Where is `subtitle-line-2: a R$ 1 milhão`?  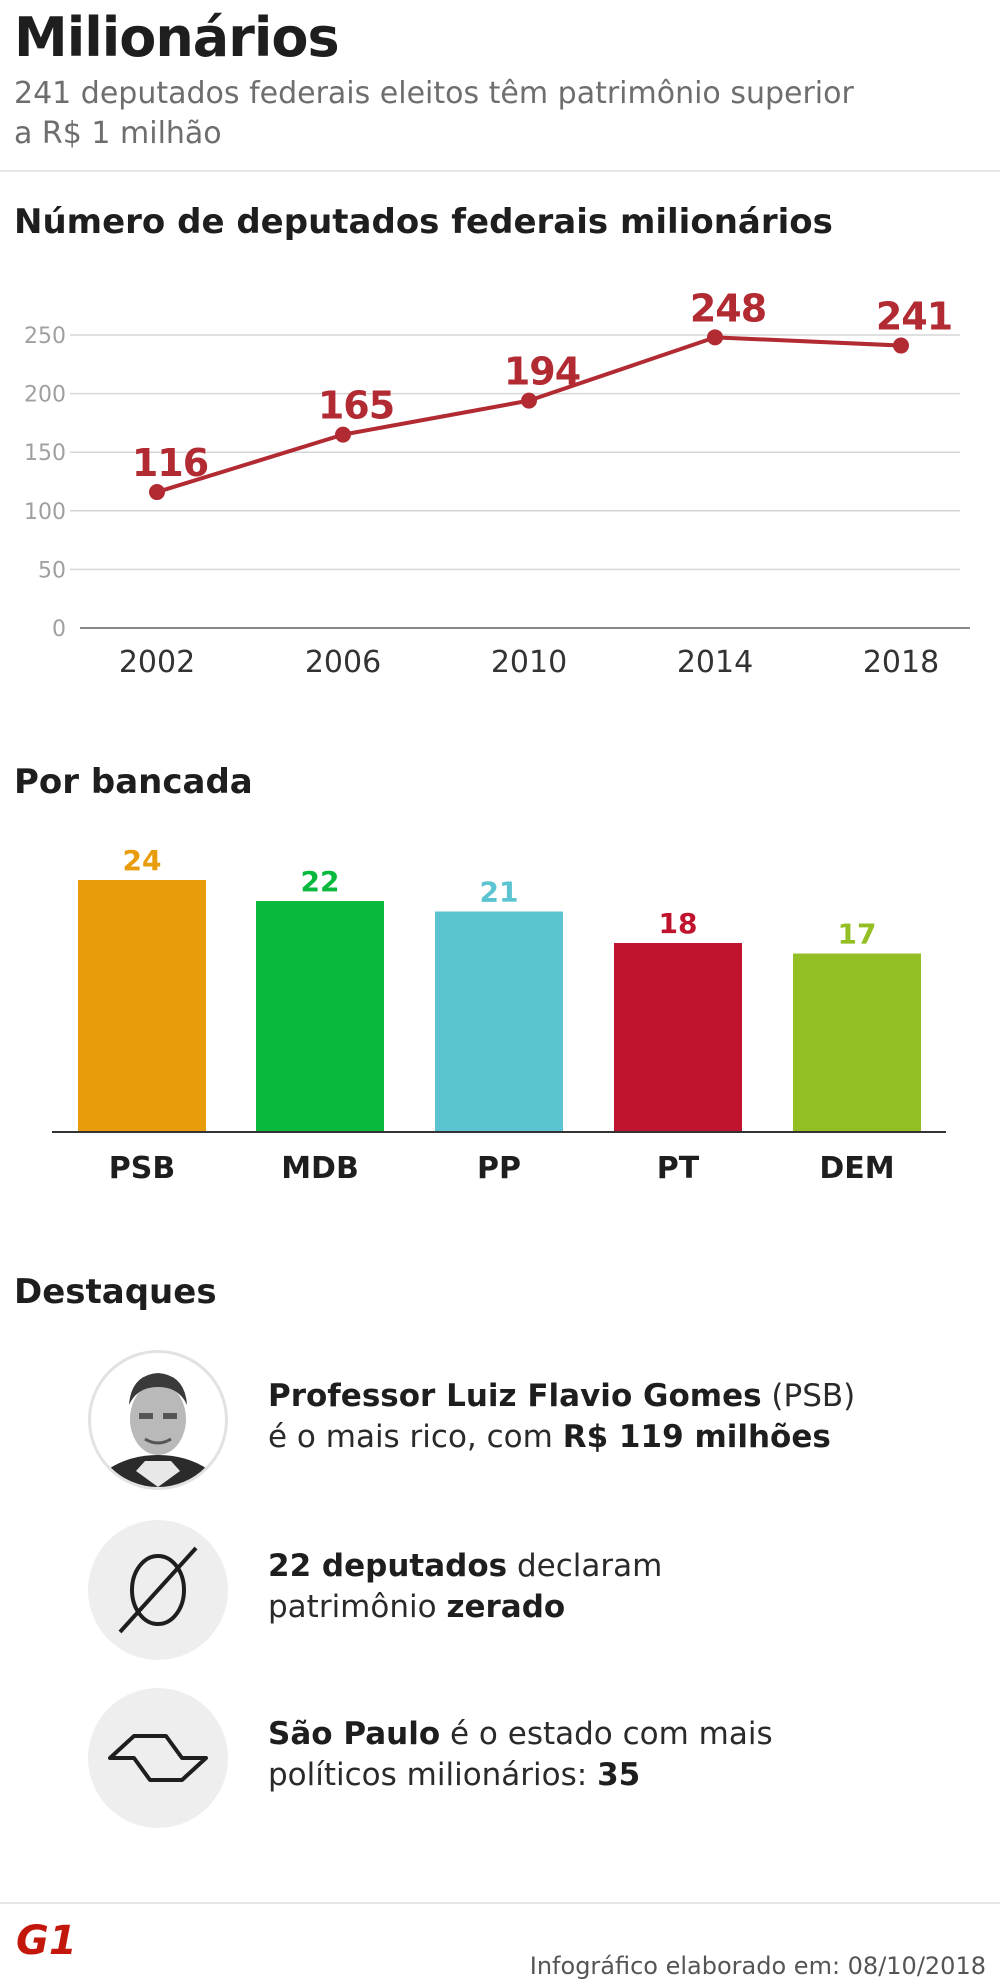 subtitle-line-2: a R$ 1 milhão is located at coordinates (118, 133).